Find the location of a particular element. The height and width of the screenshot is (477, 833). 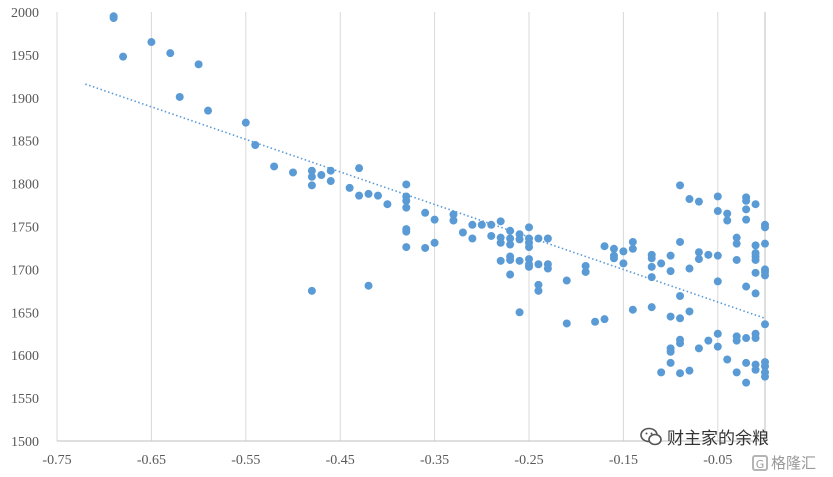

x-tick-label: -0.25 is located at coordinates (528, 460).